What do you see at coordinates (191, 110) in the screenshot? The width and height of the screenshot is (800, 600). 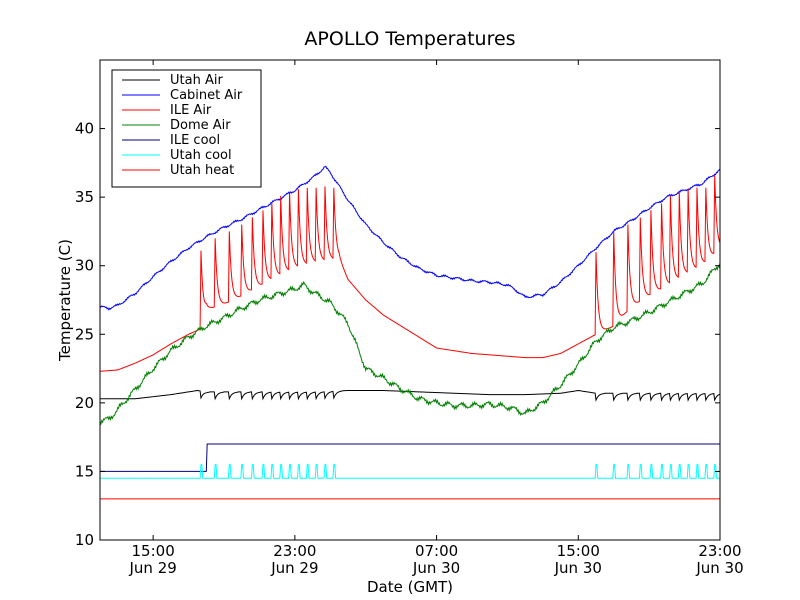 I see `legend-entry-label: ILE Air` at bounding box center [191, 110].